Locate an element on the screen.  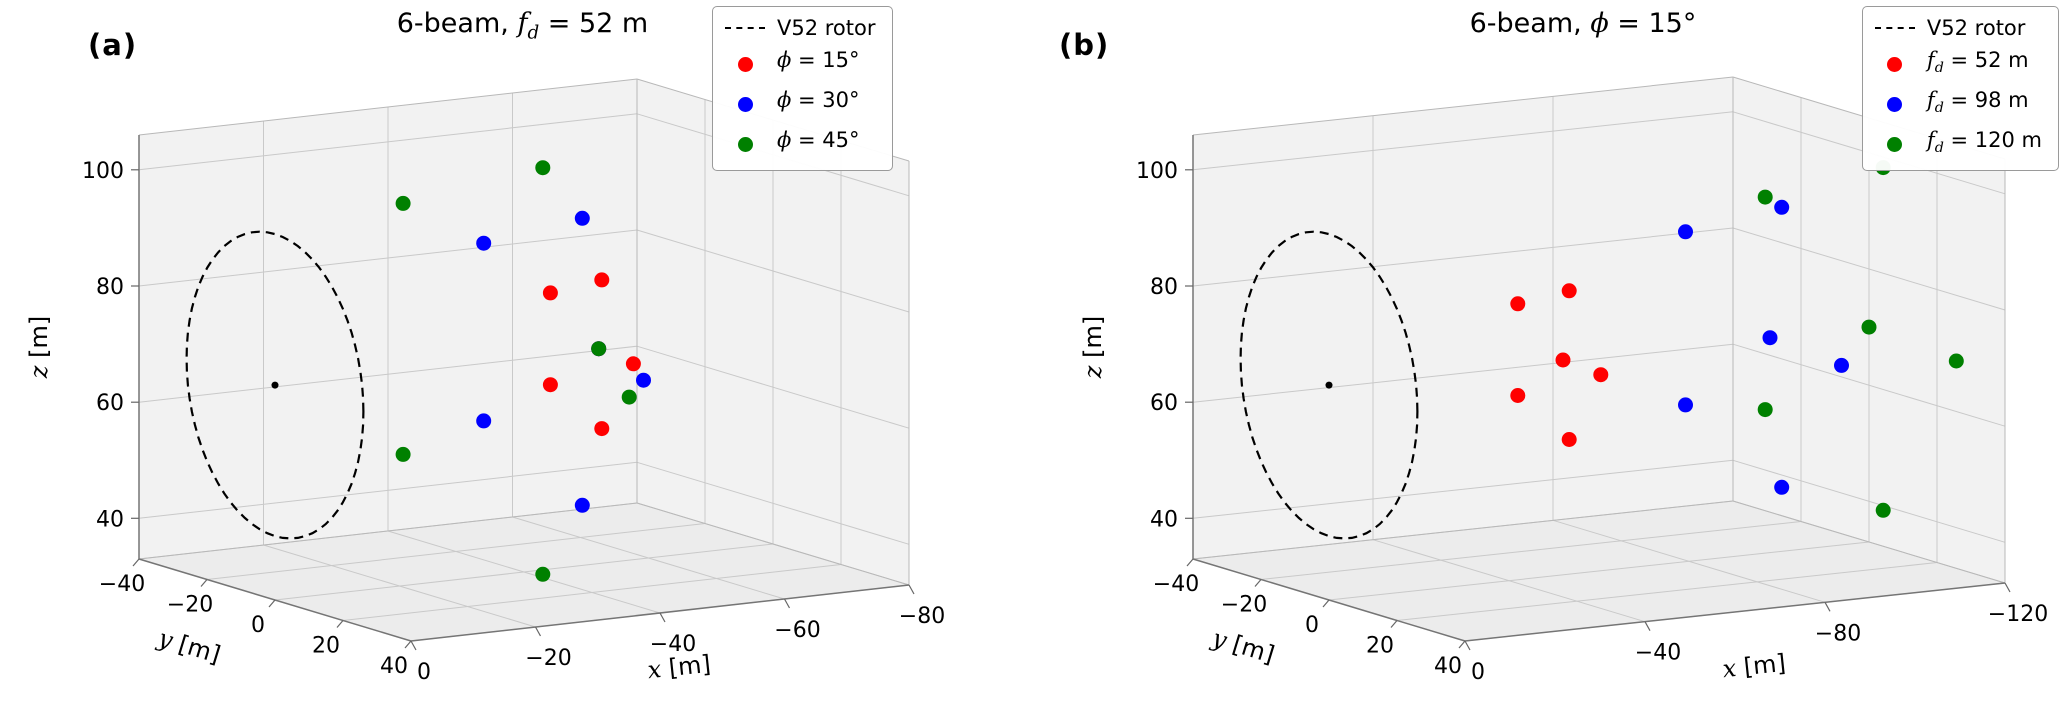
title-math-var: f is located at coordinates (522, 23).